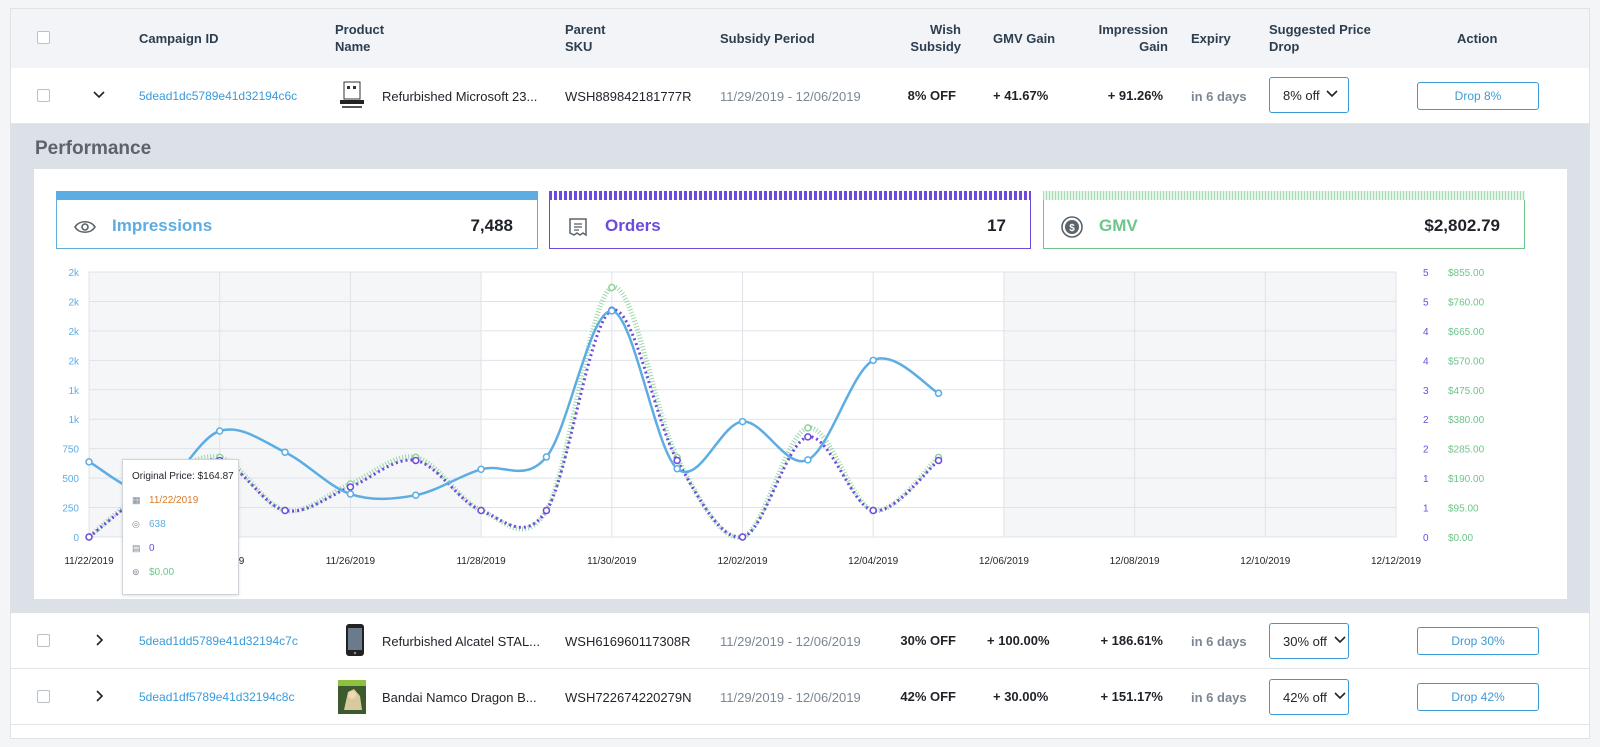 Image resolution: width=1600 pixels, height=747 pixels. Describe the element at coordinates (1478, 641) in the screenshot. I see `drop-button: Drop 30%` at that location.